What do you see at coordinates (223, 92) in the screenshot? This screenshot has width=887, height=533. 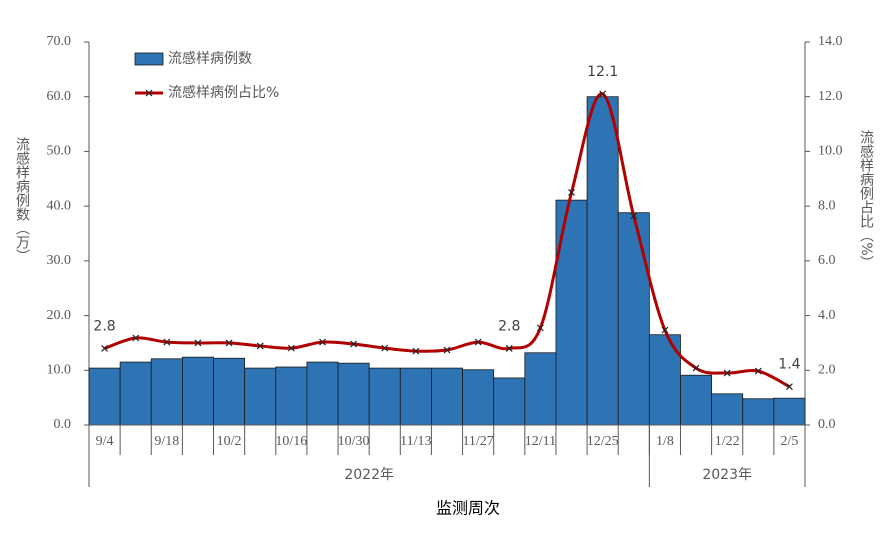 I see `legend-label: 流感样病例占比%` at bounding box center [223, 92].